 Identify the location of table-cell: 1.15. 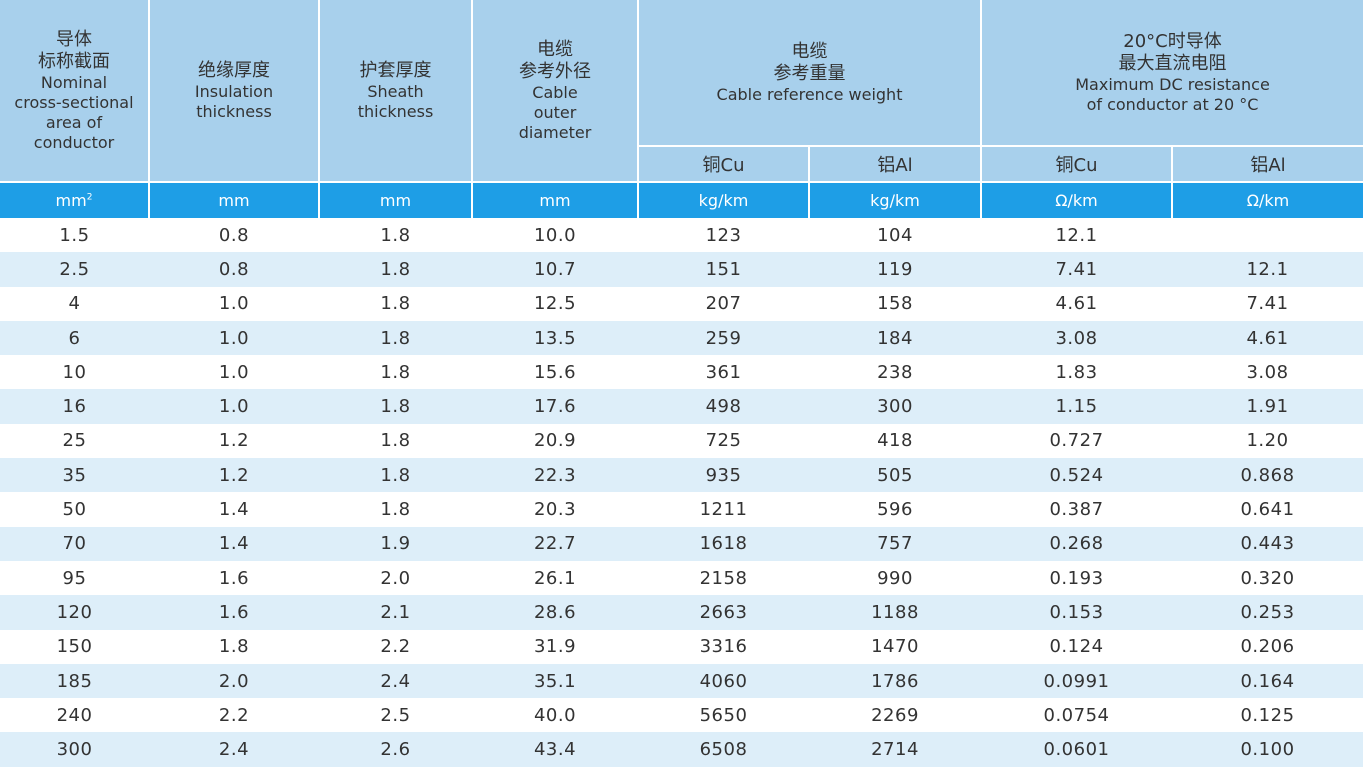
(1076, 406).